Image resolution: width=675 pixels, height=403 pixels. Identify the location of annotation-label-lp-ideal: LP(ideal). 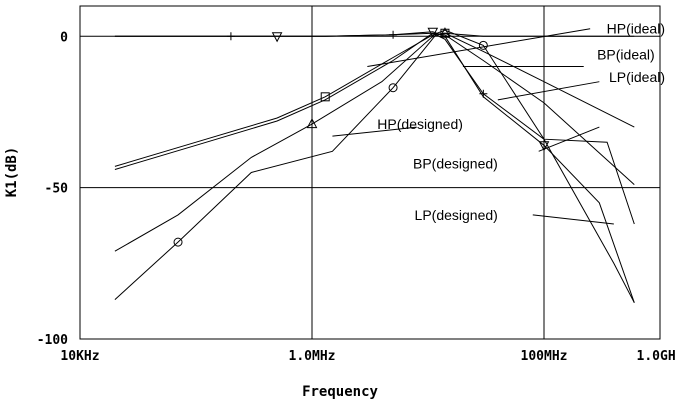
(637, 77).